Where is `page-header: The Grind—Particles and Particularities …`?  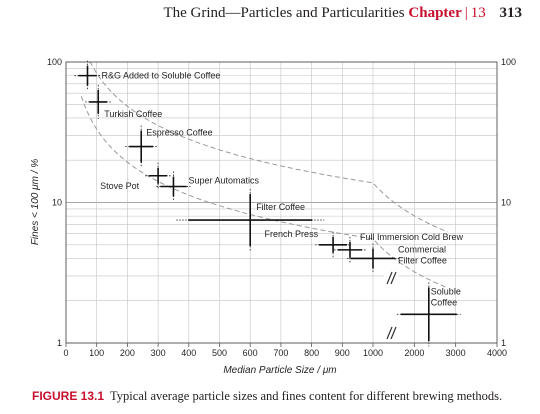
page-header: The Grind—Particles and Particularities … is located at coordinates (342, 13).